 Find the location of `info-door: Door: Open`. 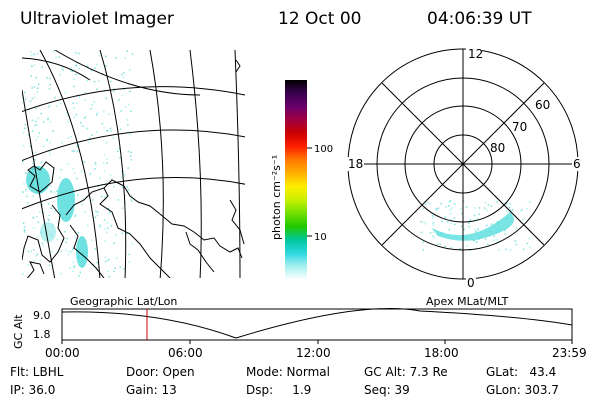

info-door: Door: Open is located at coordinates (160, 372).